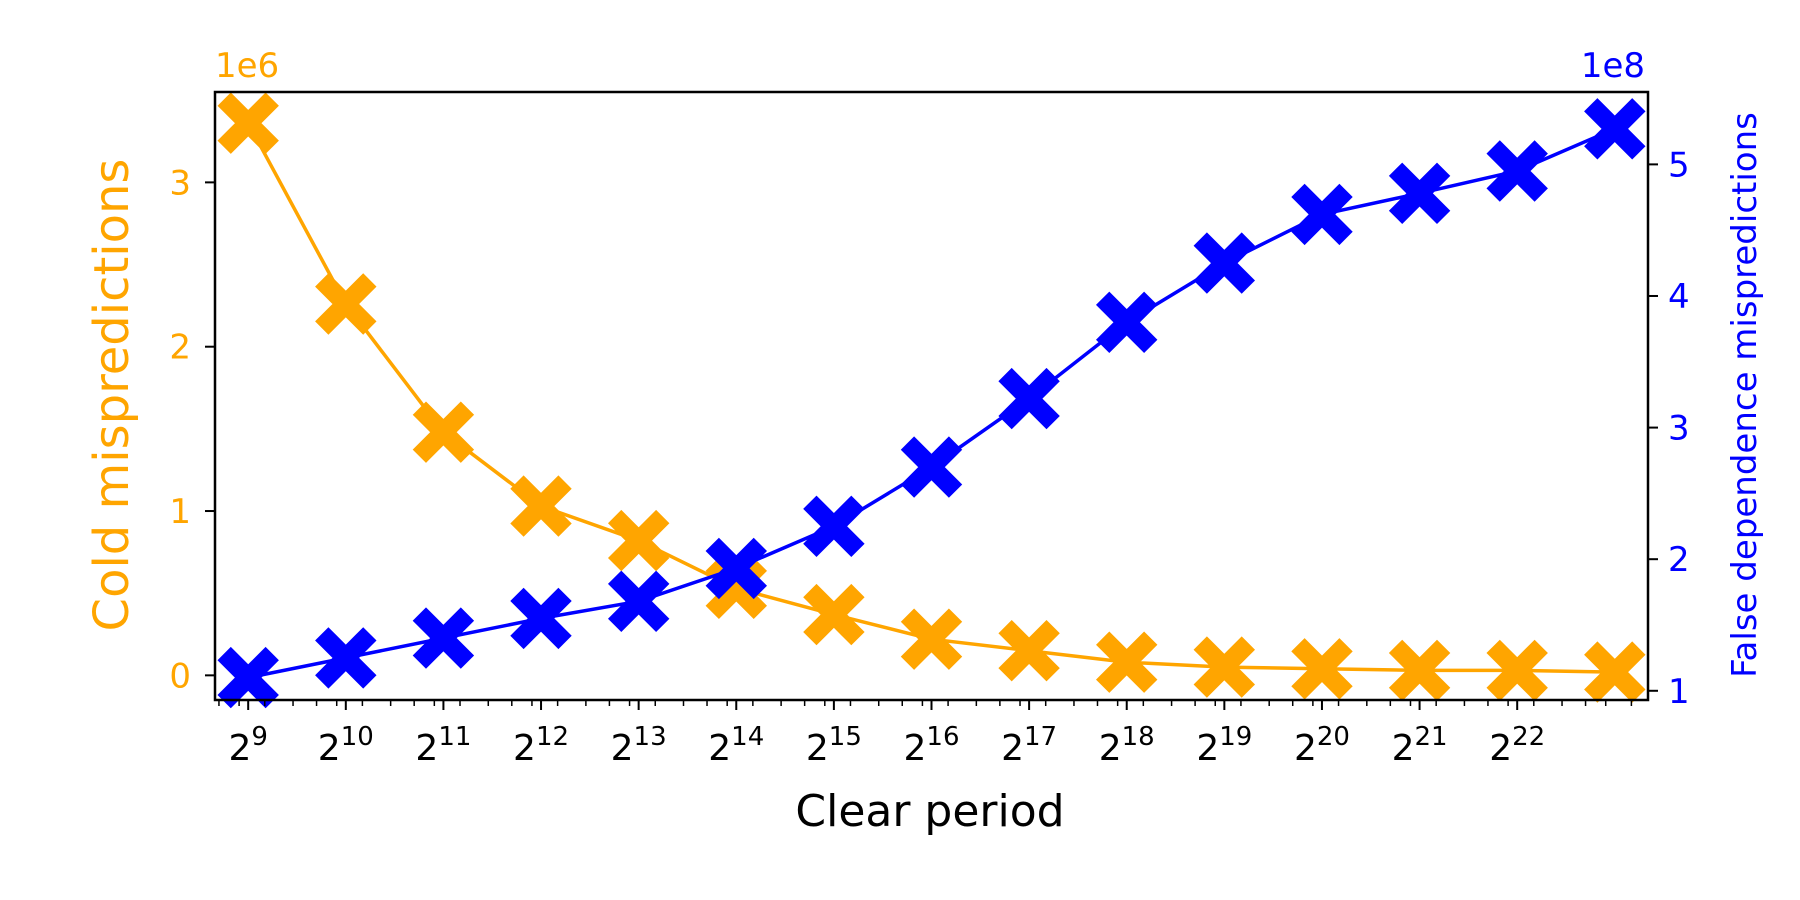 This screenshot has width=1800, height=900. I want to click on x-tick-label: 210, so click(346, 745).